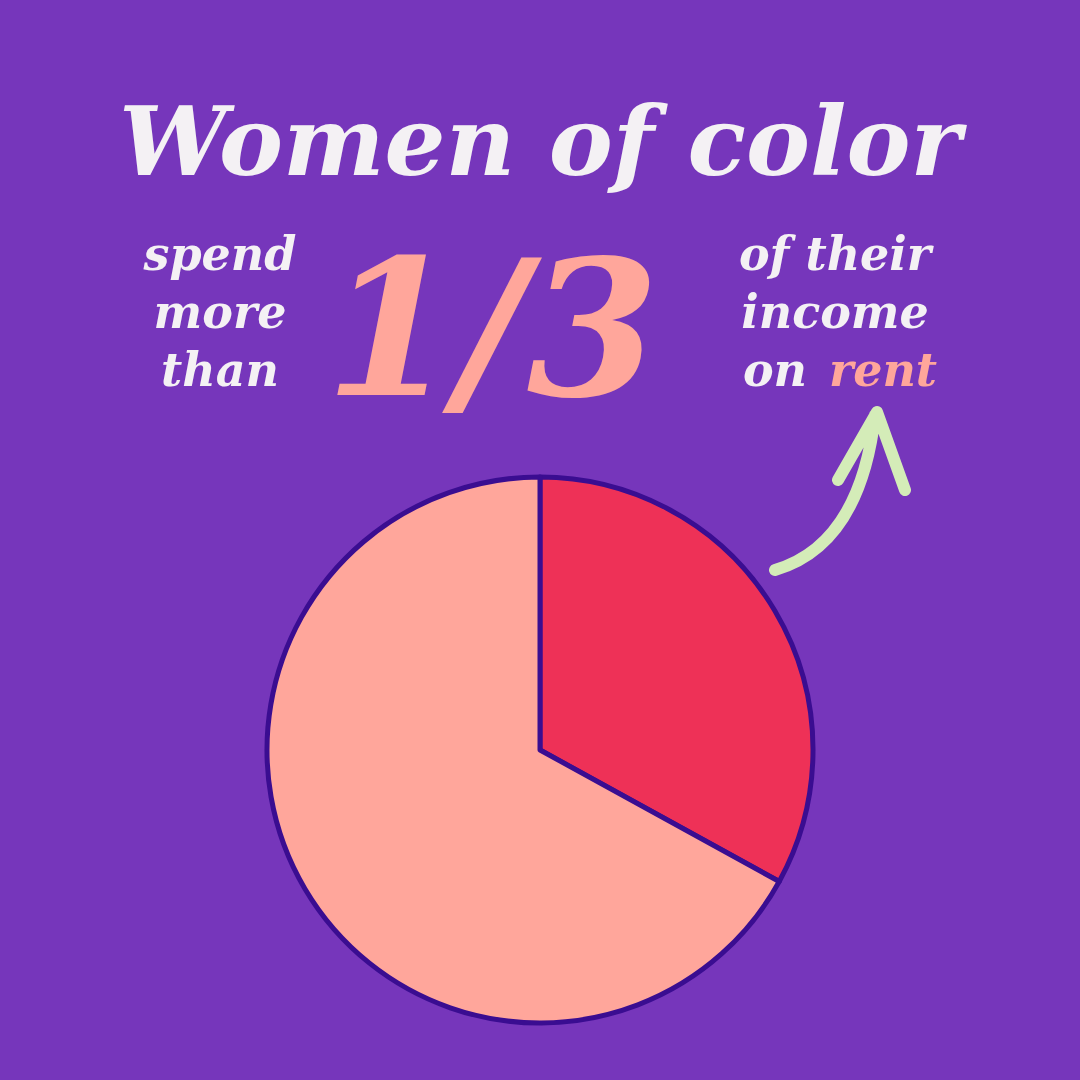  What do you see at coordinates (220, 370) in the screenshot?
I see `text: than` at bounding box center [220, 370].